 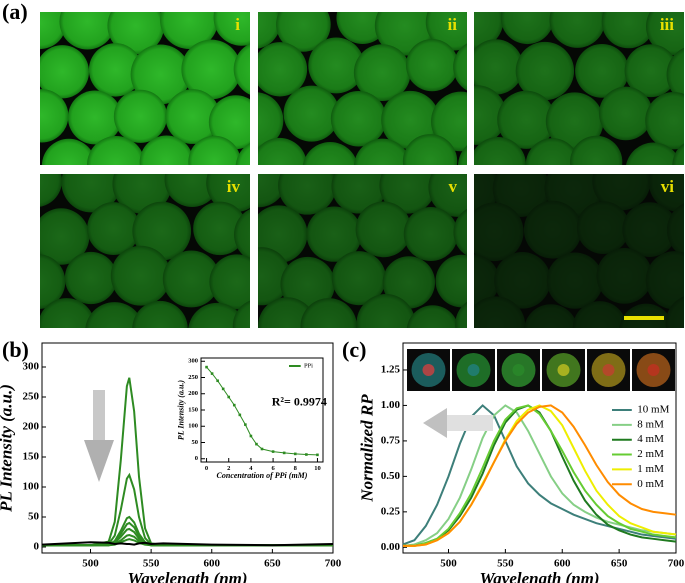 What do you see at coordinates (308, 365) in the screenshot?
I see `legend-label: PPi` at bounding box center [308, 365].